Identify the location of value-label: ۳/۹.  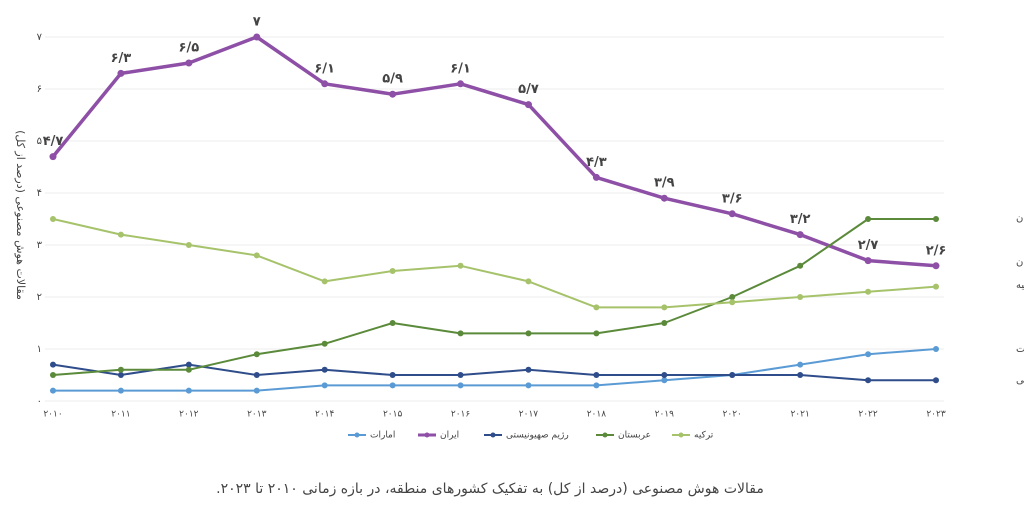
(664, 183).